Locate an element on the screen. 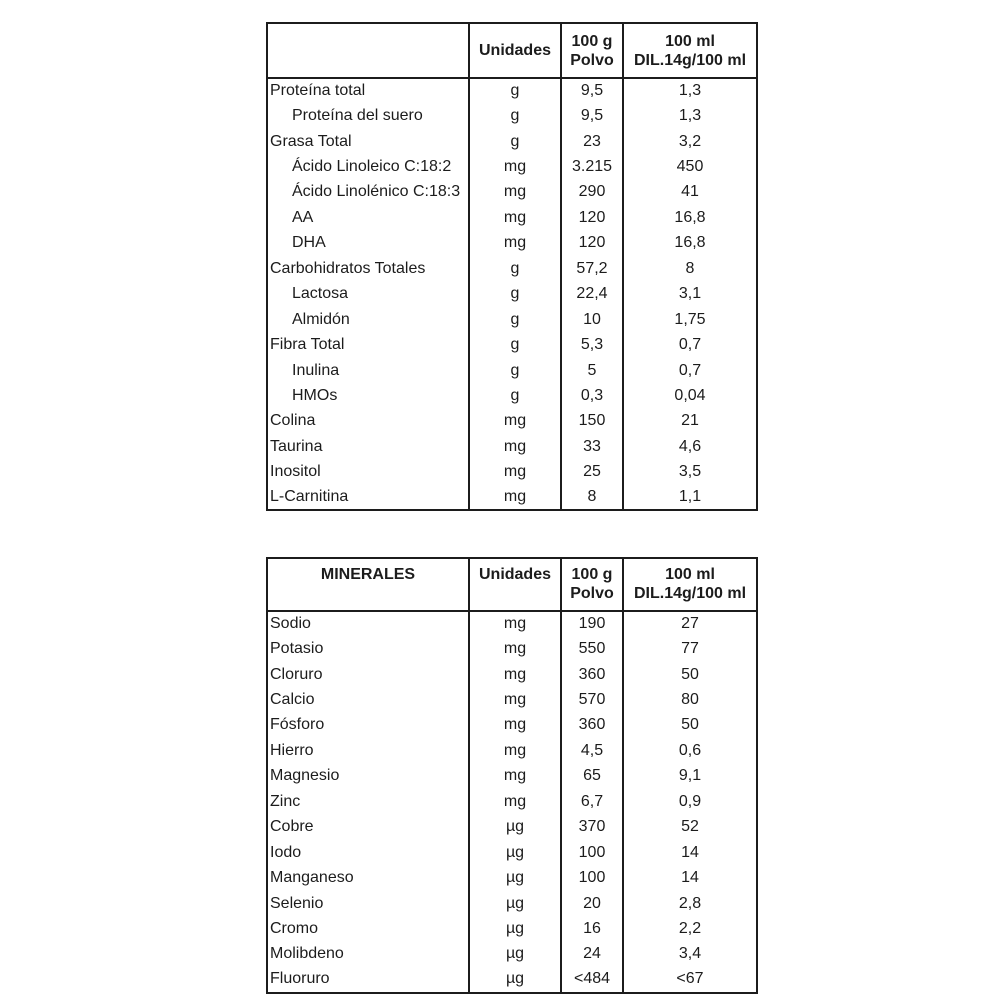  table-row: Ácido Linolénico C:18:3 mg 290 41 is located at coordinates (512, 192).